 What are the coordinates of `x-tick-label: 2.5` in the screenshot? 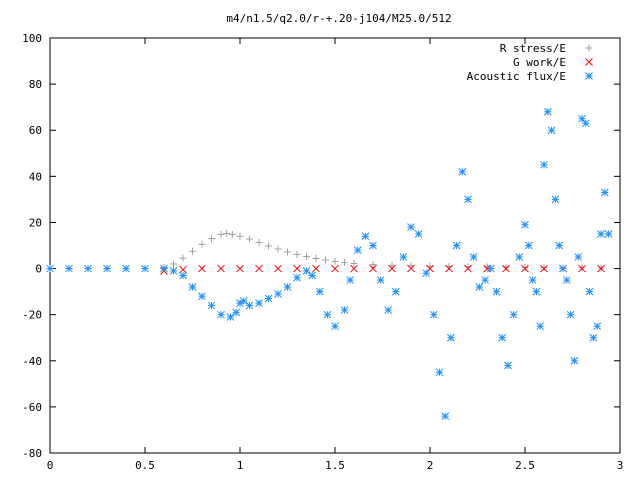 It's located at (525, 465).